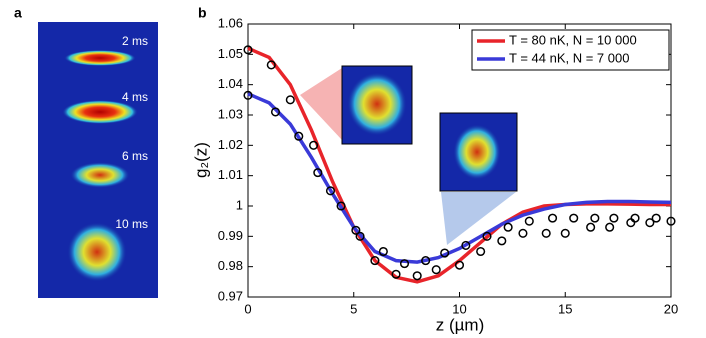  What do you see at coordinates (230, 83) in the screenshot?
I see `y-tick-label: 1.04` at bounding box center [230, 83].